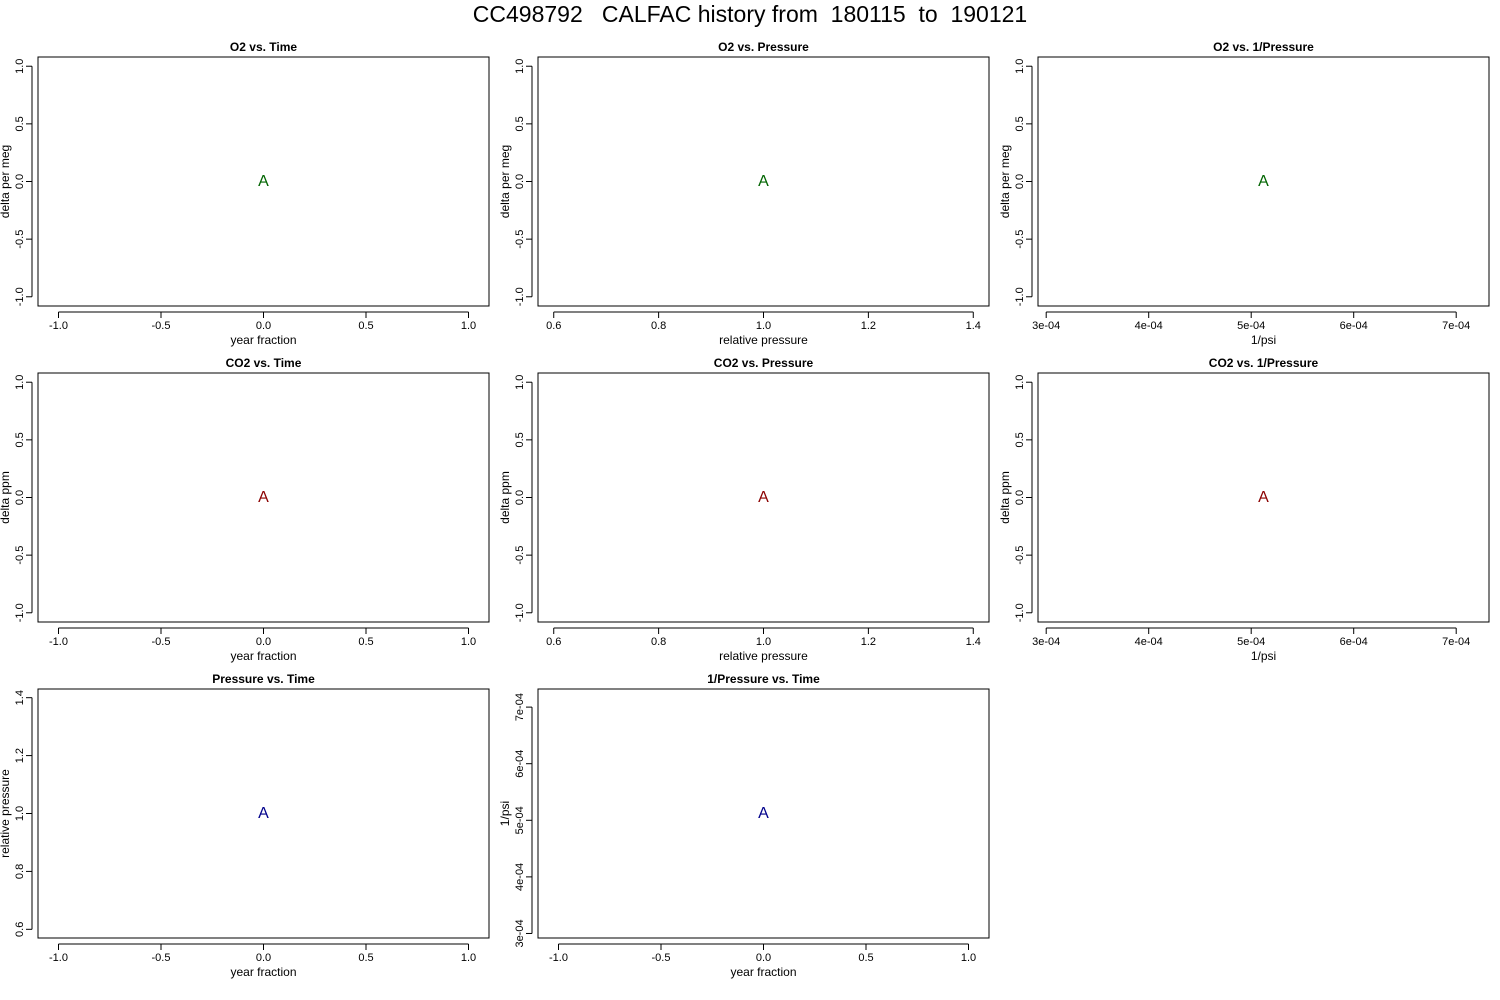  I want to click on chart-title: O2 vs. Time, so click(263, 47).